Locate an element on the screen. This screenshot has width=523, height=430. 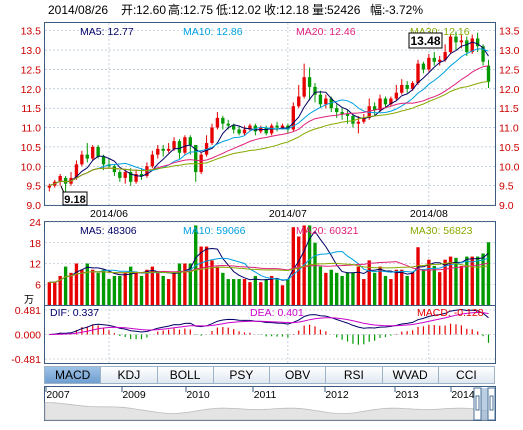
volume-axes: 24 18 12 6 is located at coordinates (35, 254).